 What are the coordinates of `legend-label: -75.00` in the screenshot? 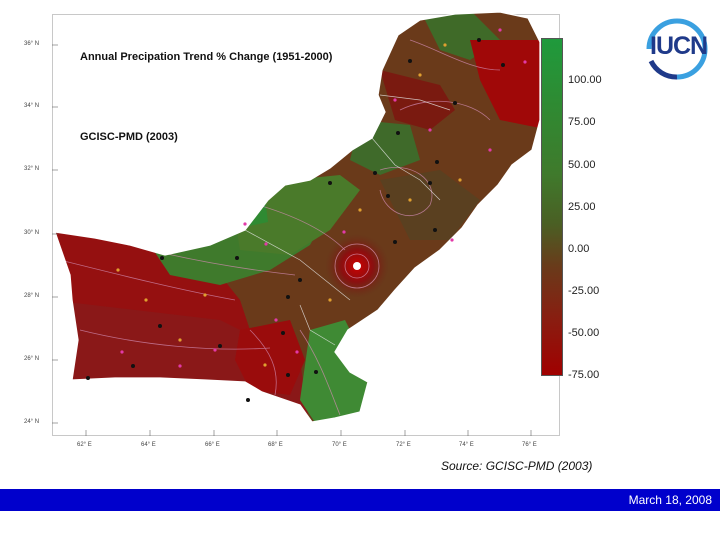 It's located at (584, 375).